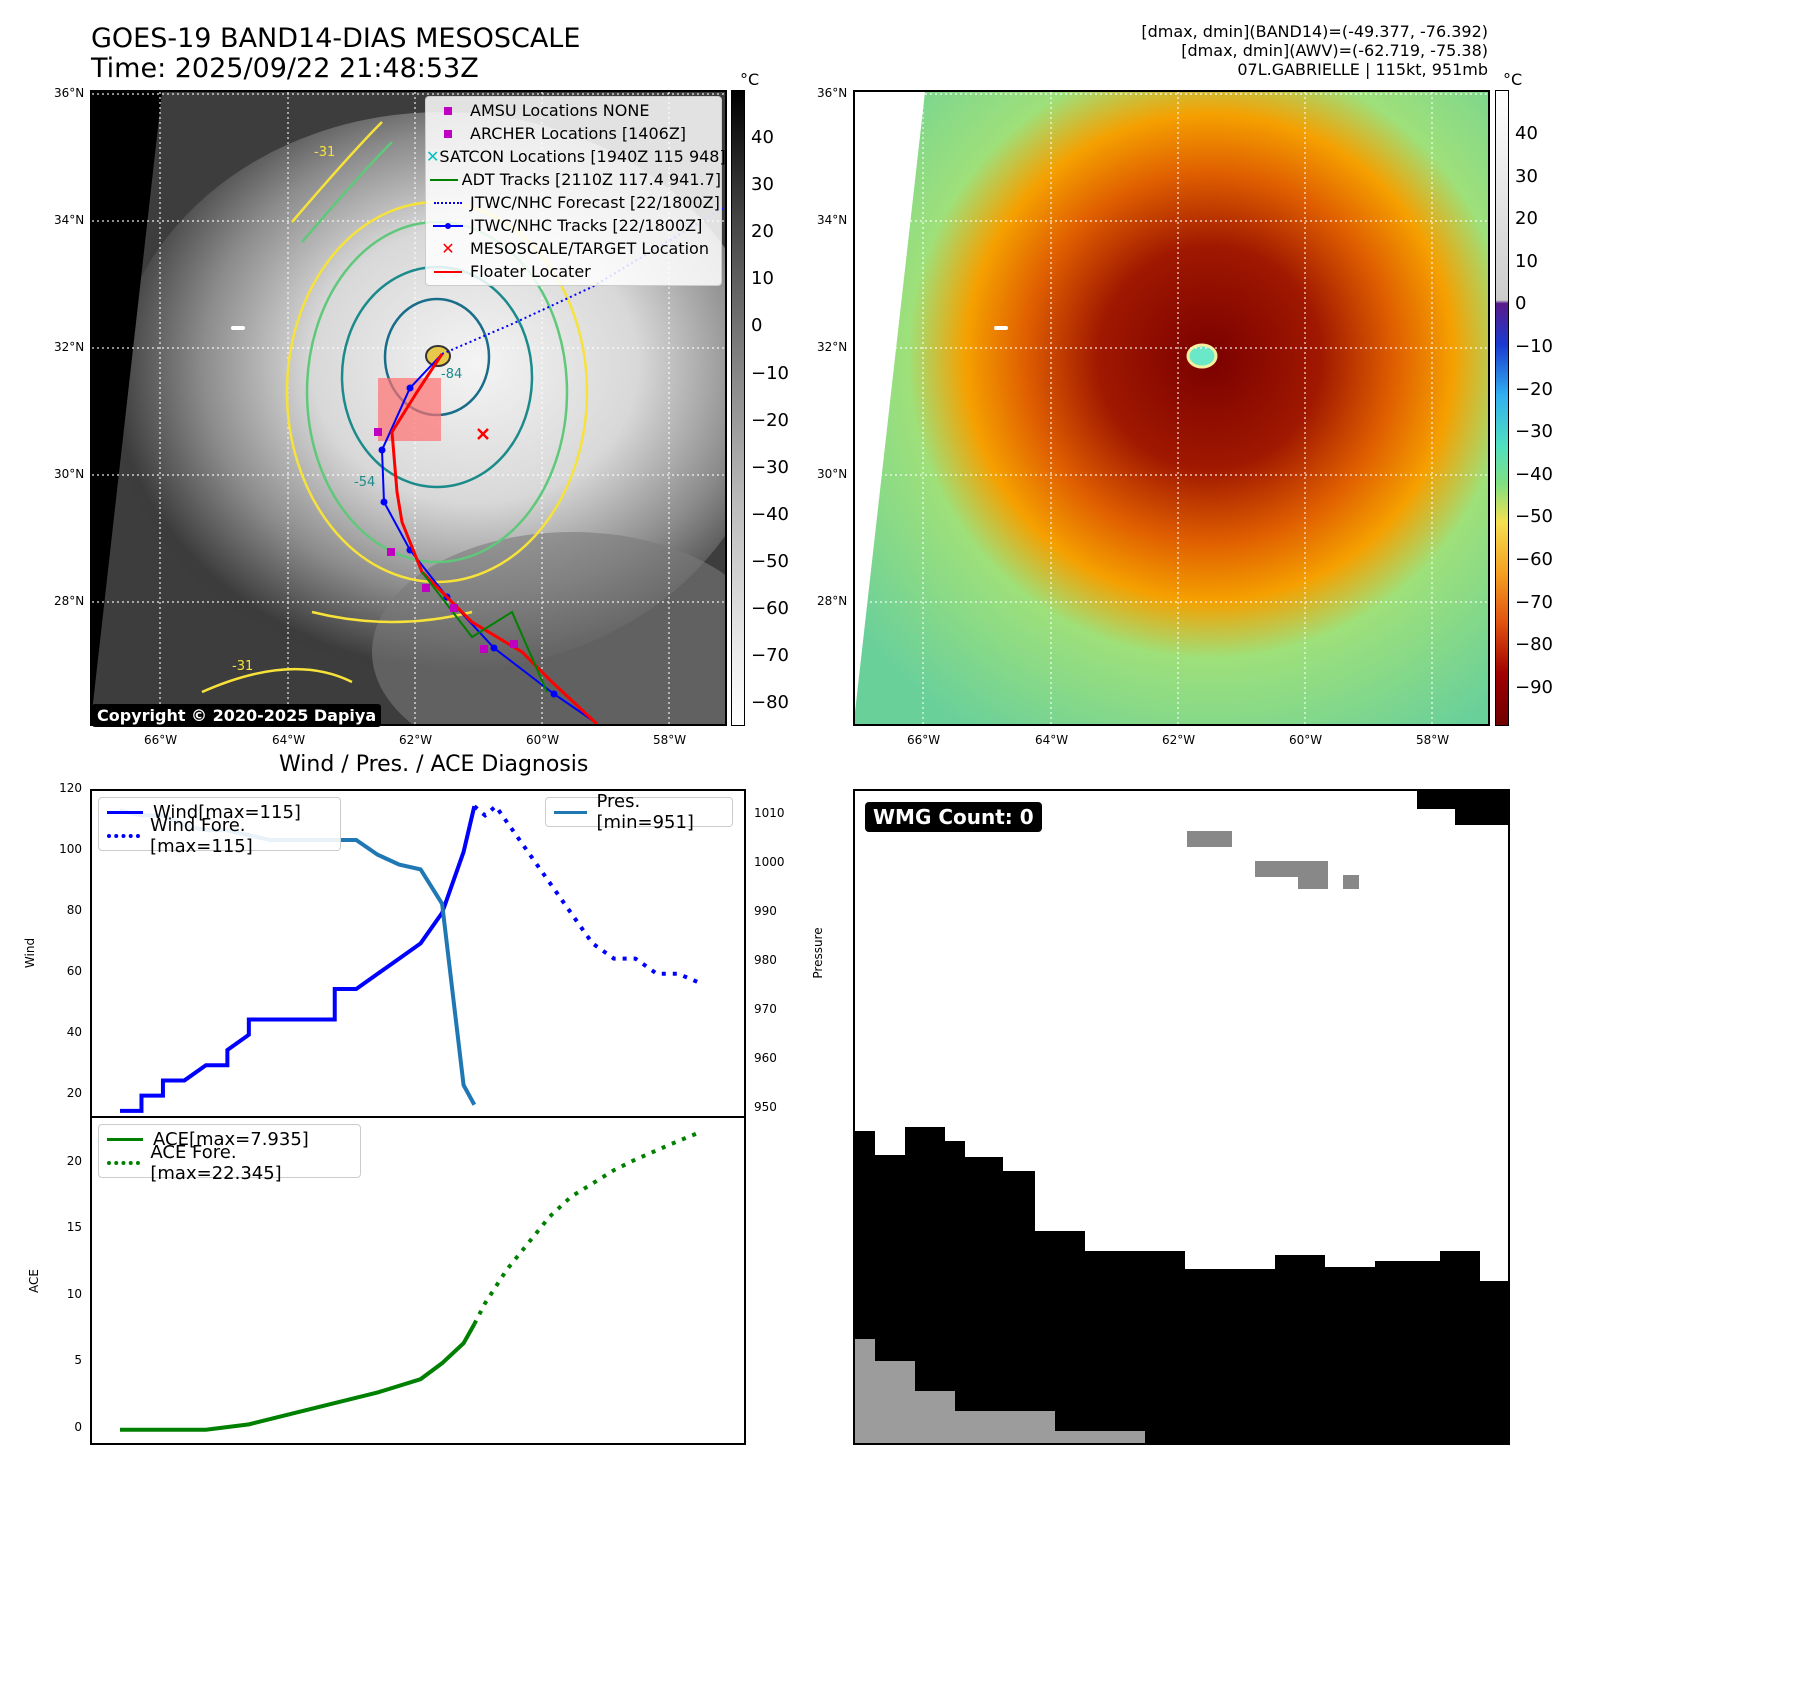  Describe the element at coordinates (1334, 50) in the screenshot. I see `info-line-2: [dmax, dmin](AWV)=(-62.719, -75.38)` at that location.